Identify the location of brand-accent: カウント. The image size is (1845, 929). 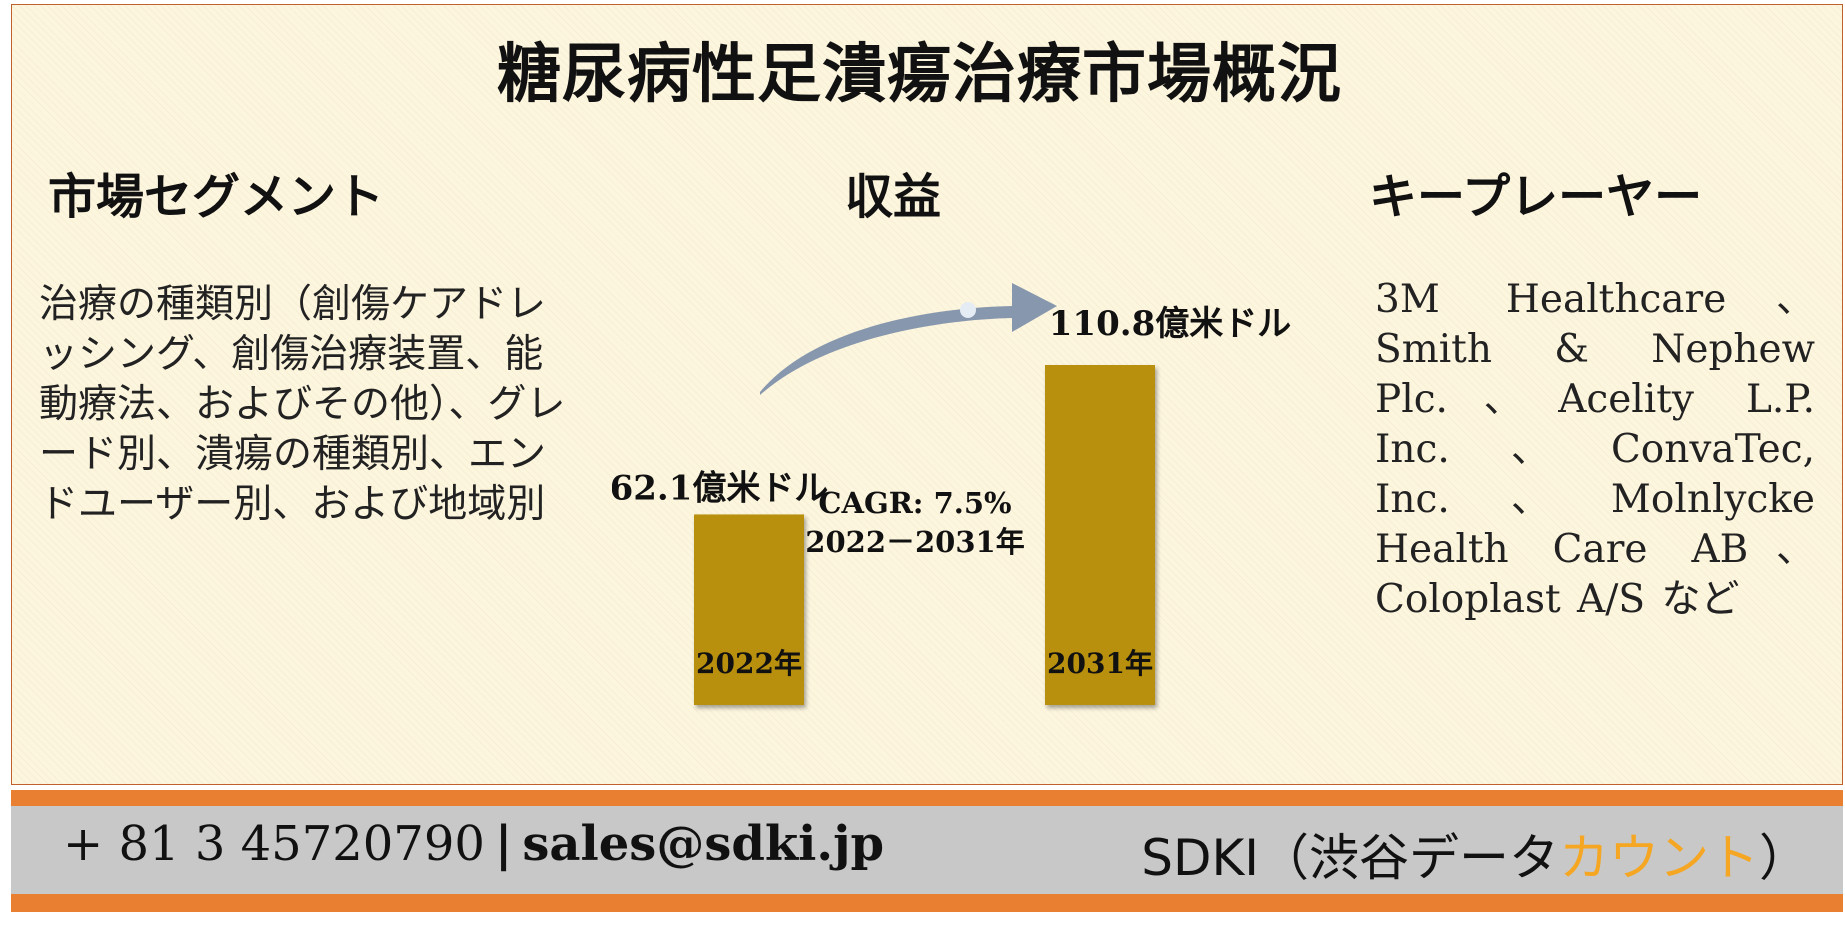
(1659, 858).